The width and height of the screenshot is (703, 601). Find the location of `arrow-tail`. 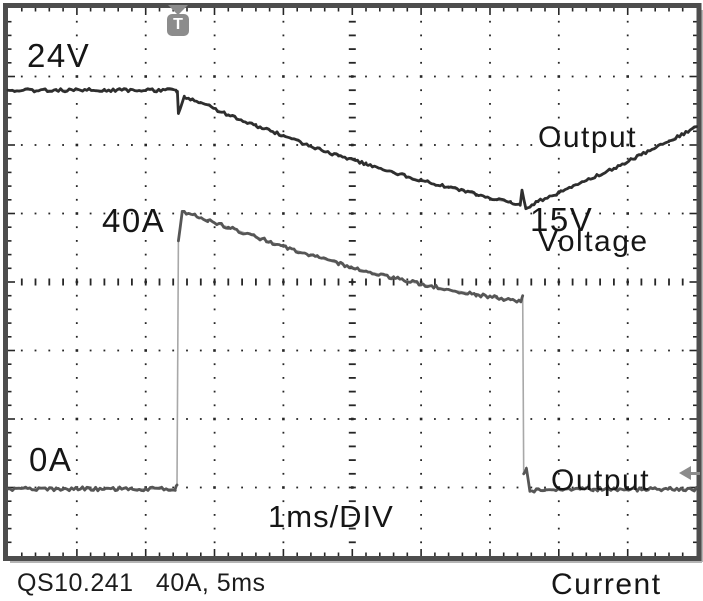

arrow-tail is located at coordinates (695, 473).